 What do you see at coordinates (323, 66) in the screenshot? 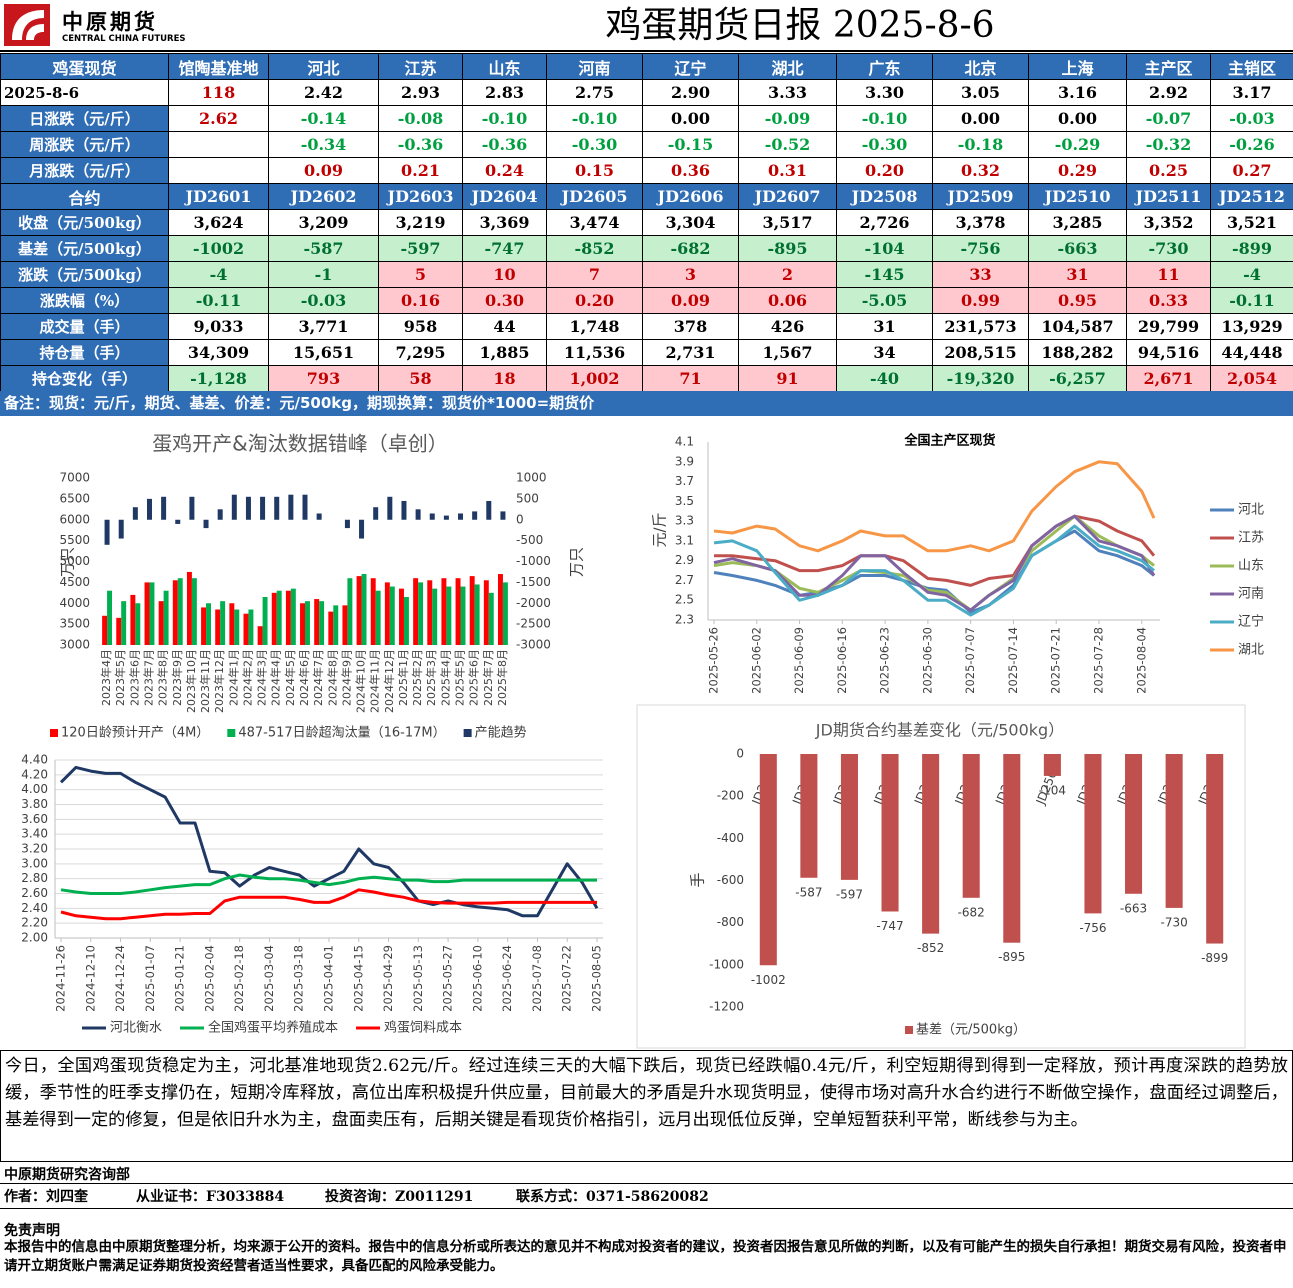
I see `header-cell: 河北` at bounding box center [323, 66].